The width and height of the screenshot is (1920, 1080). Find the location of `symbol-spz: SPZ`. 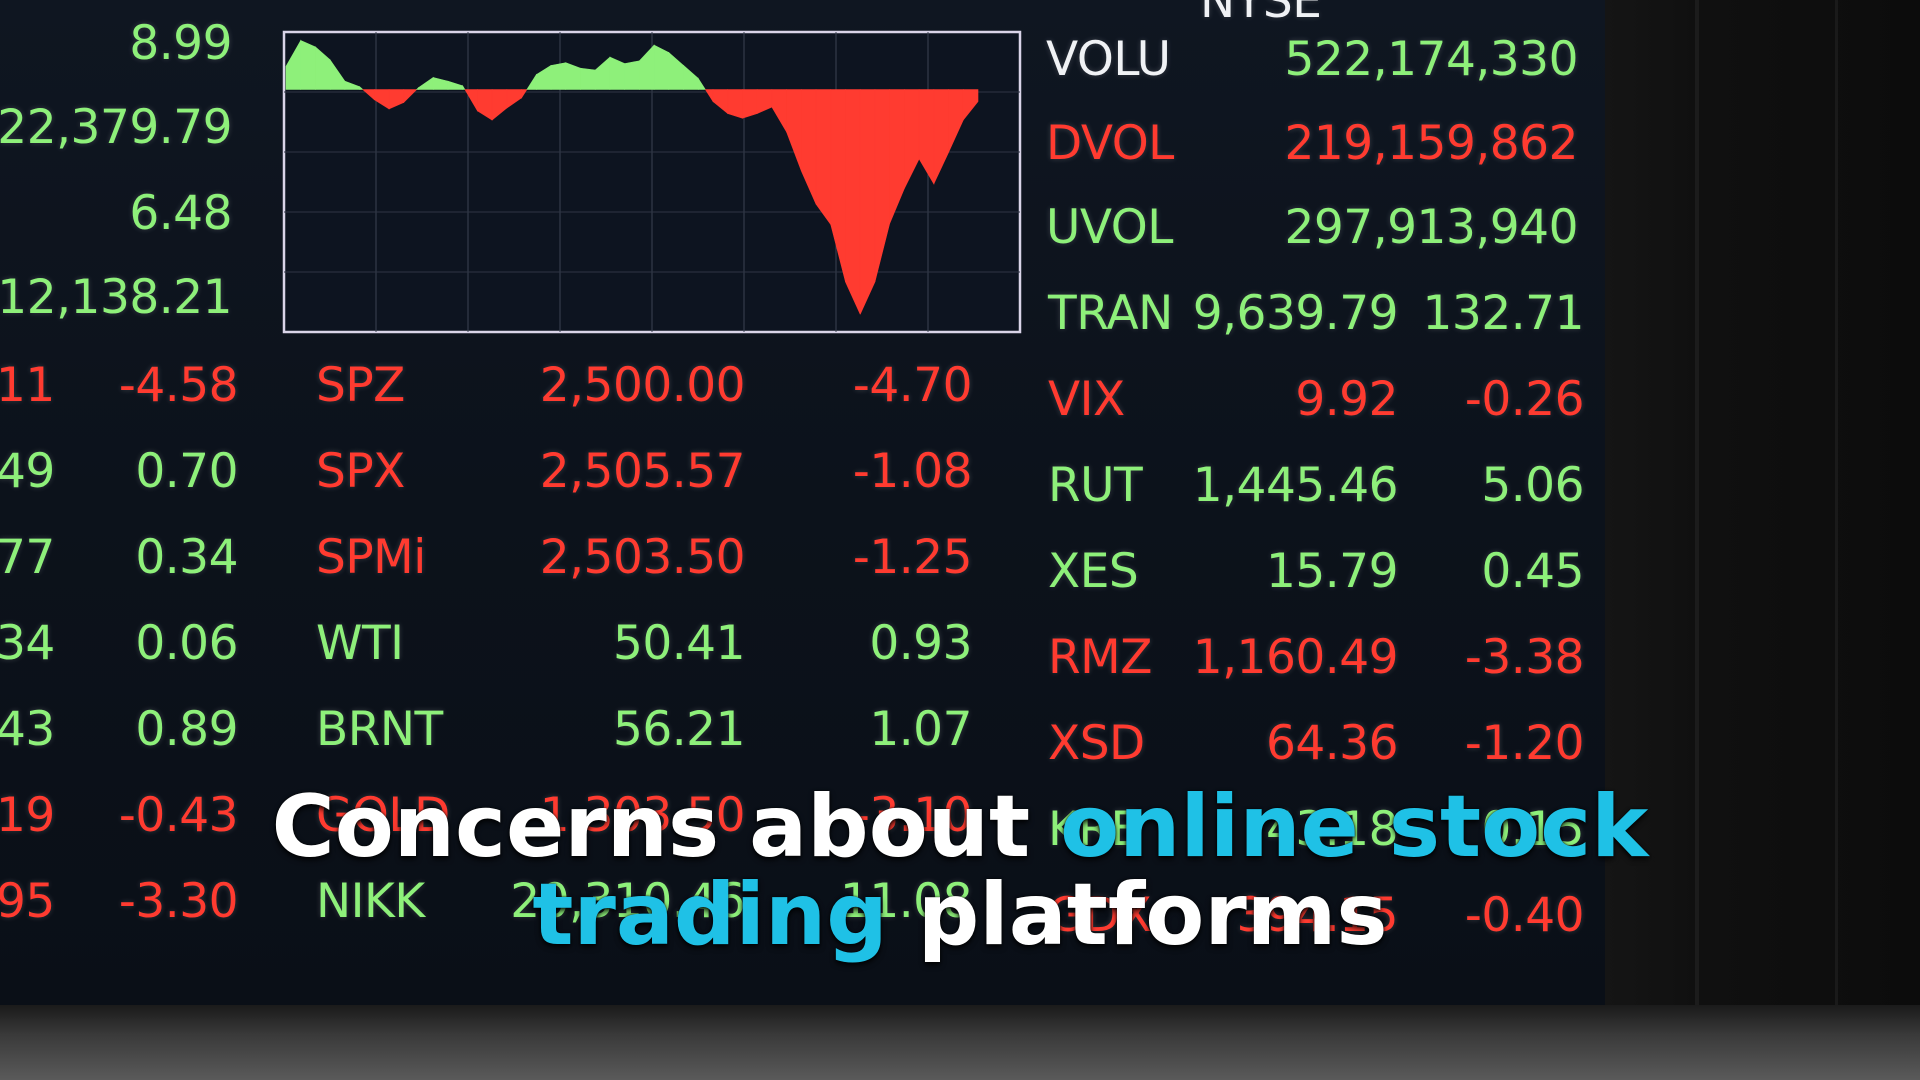

symbol-spz: SPZ is located at coordinates (360, 385).